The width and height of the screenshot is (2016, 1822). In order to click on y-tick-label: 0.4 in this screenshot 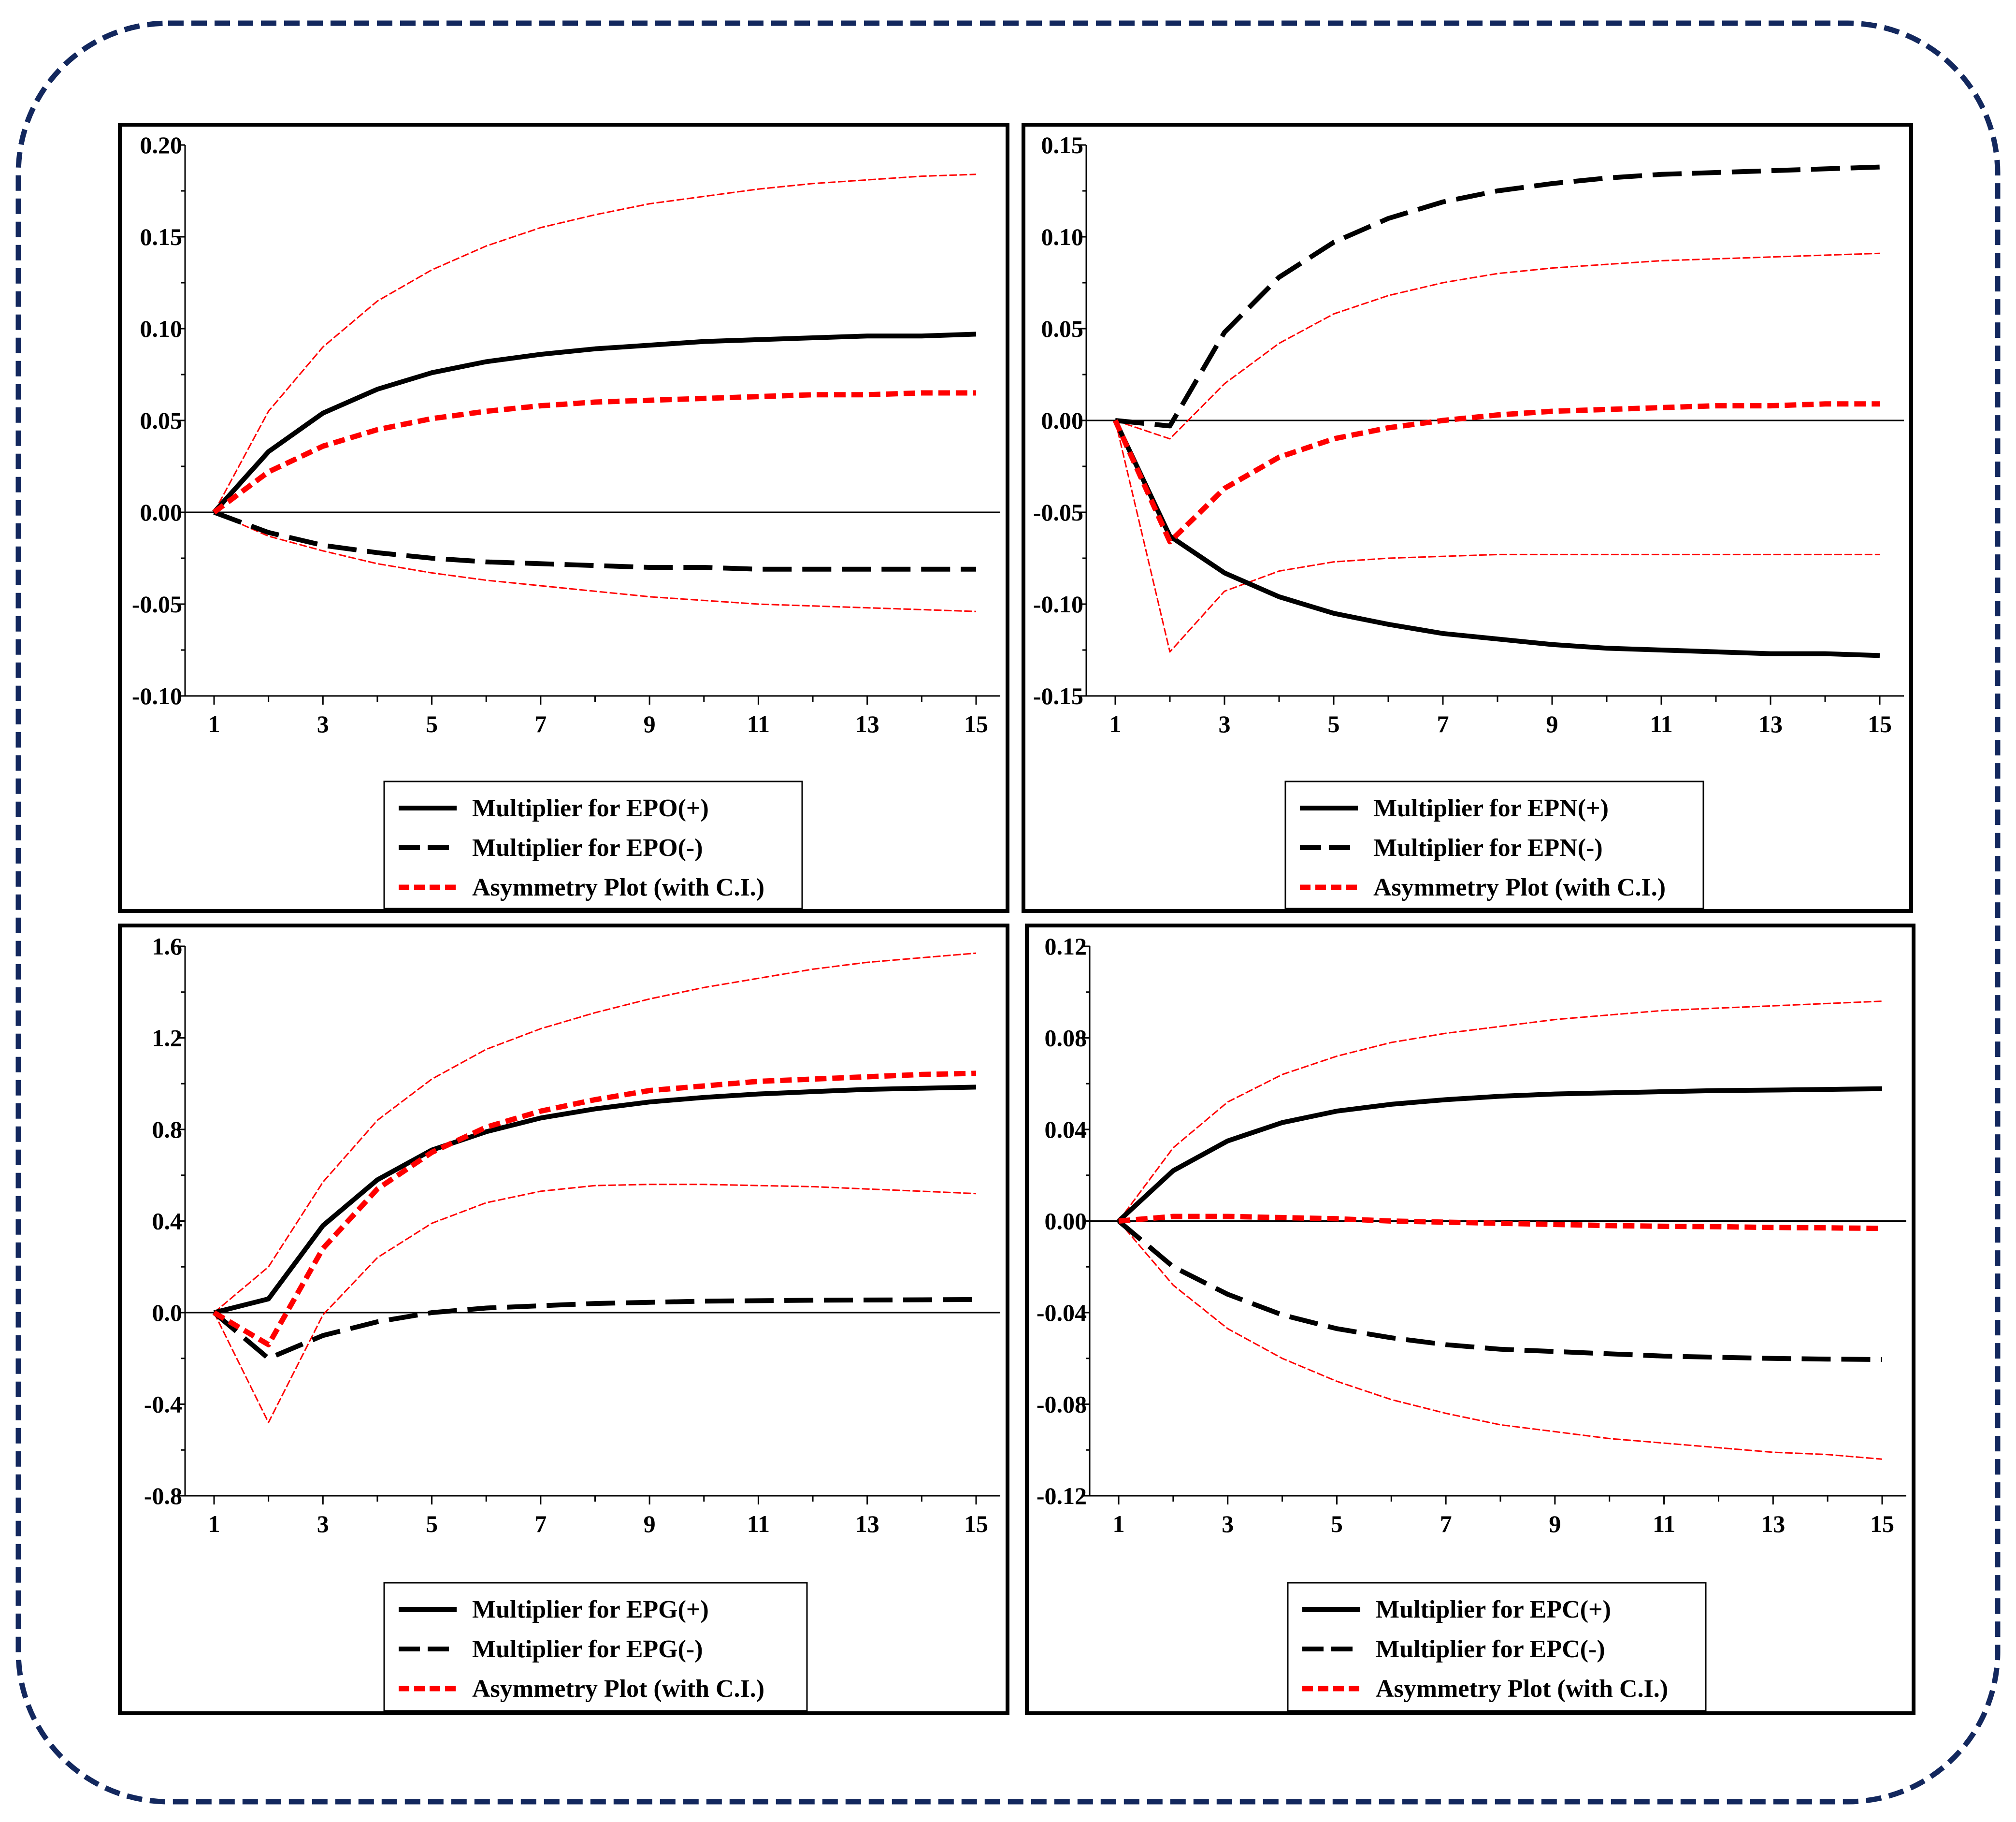, I will do `click(168, 1221)`.